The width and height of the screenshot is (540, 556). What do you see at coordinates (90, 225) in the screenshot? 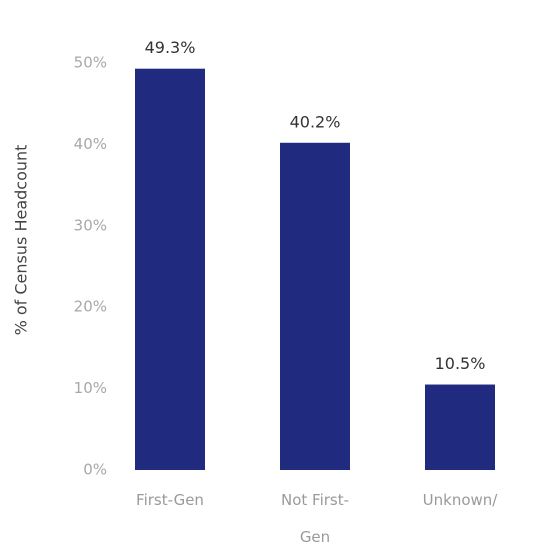
I see `y-tick-label: 30%` at bounding box center [90, 225].